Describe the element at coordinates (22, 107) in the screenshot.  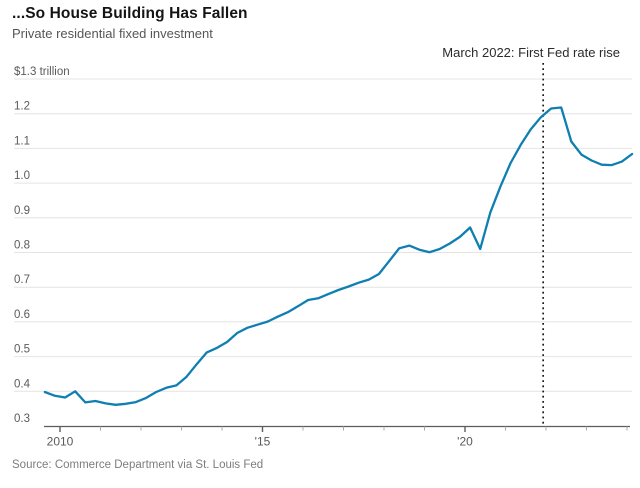
I see `y-axis-label: 1.2` at that location.